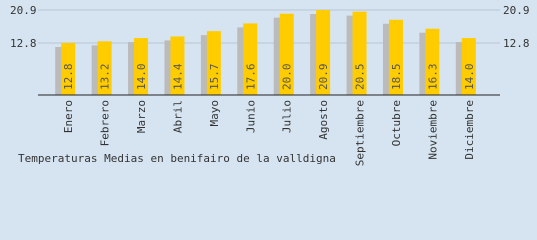 The width and height of the screenshot is (537, 240). Describe the element at coordinates (177, 76) in the screenshot. I see `value-label: 14.4` at that location.